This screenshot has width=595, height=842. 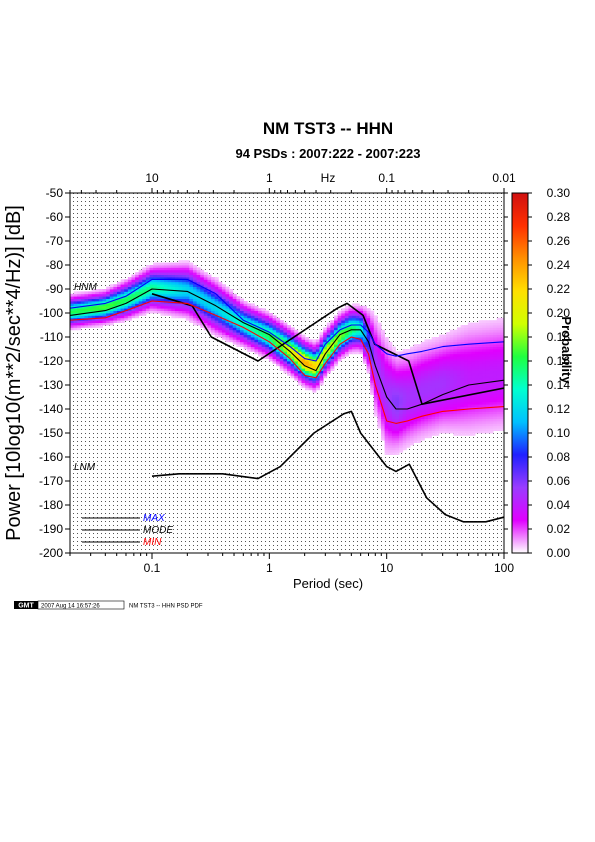 I want to click on series-lnm-line, so click(x=327, y=466).